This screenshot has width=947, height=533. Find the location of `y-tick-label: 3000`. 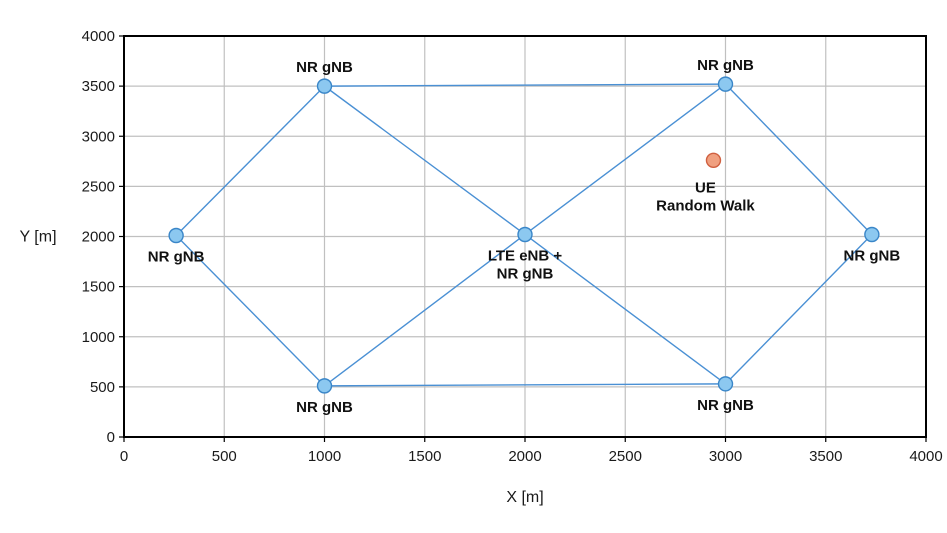

y-tick-label: 3000 is located at coordinates (98, 136).